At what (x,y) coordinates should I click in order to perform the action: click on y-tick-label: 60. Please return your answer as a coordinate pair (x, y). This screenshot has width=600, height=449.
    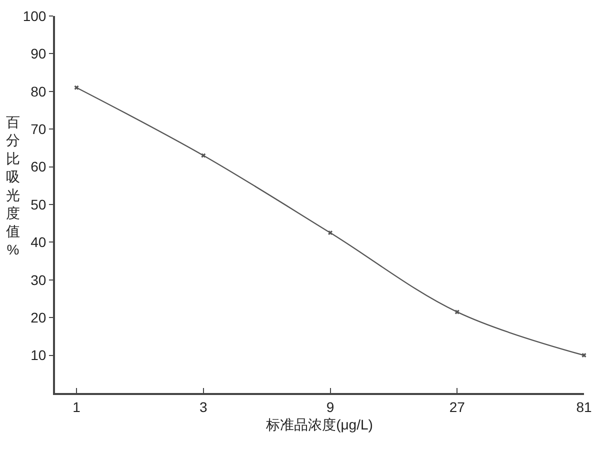
    Looking at the image, I should click on (38, 166).